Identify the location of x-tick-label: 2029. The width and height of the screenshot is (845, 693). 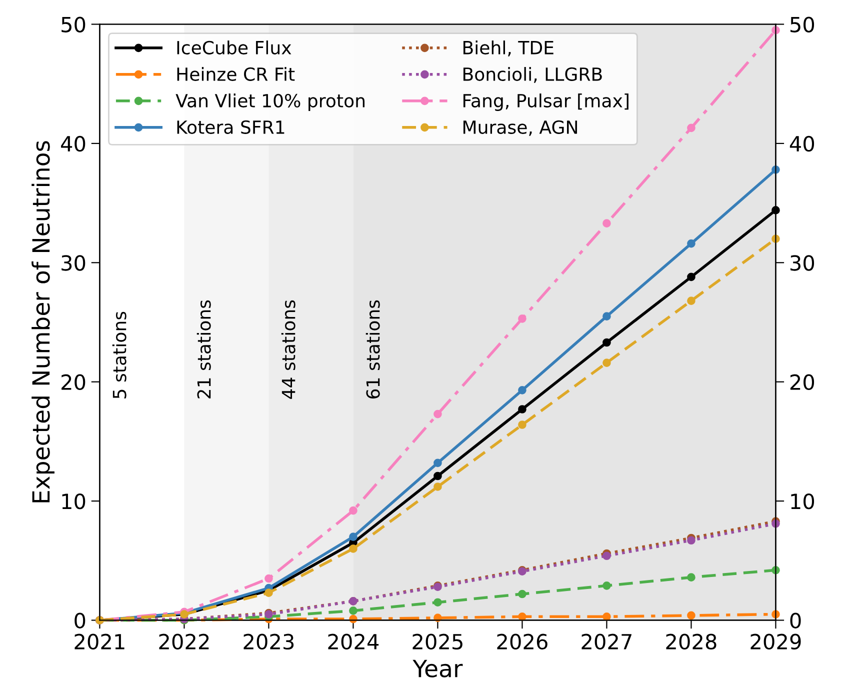
(775, 642).